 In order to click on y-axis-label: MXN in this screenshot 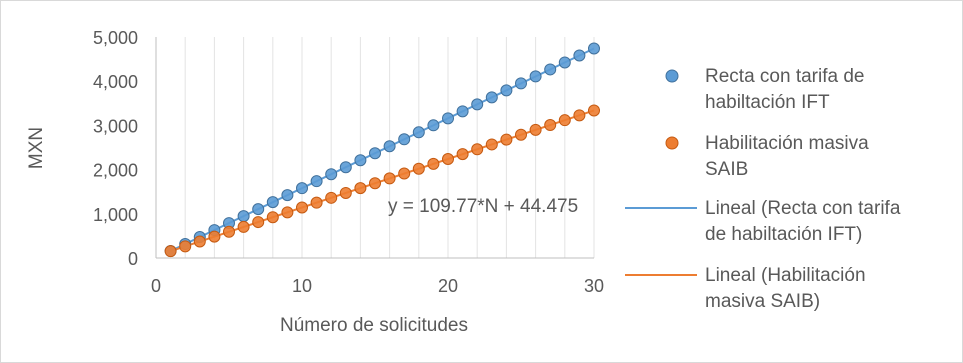, I will do `click(36, 148)`.